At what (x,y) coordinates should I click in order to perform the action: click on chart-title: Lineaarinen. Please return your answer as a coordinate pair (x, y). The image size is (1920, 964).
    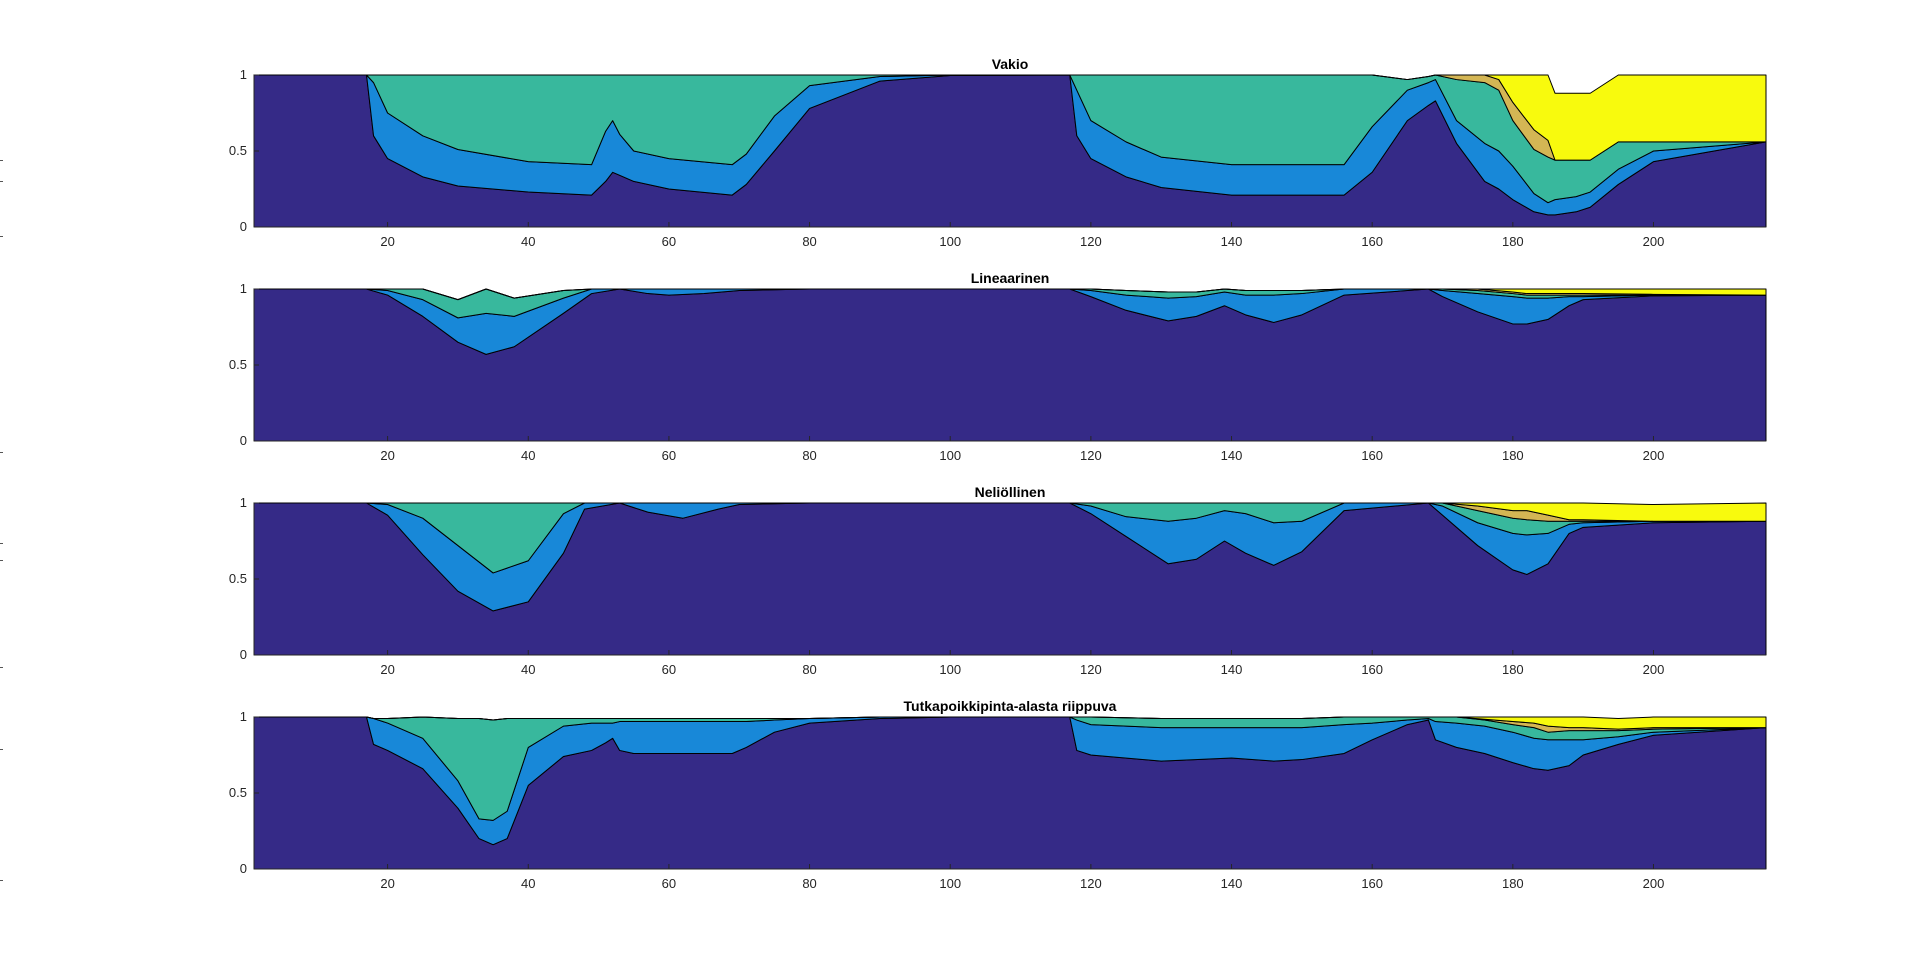
    Looking at the image, I should click on (1010, 278).